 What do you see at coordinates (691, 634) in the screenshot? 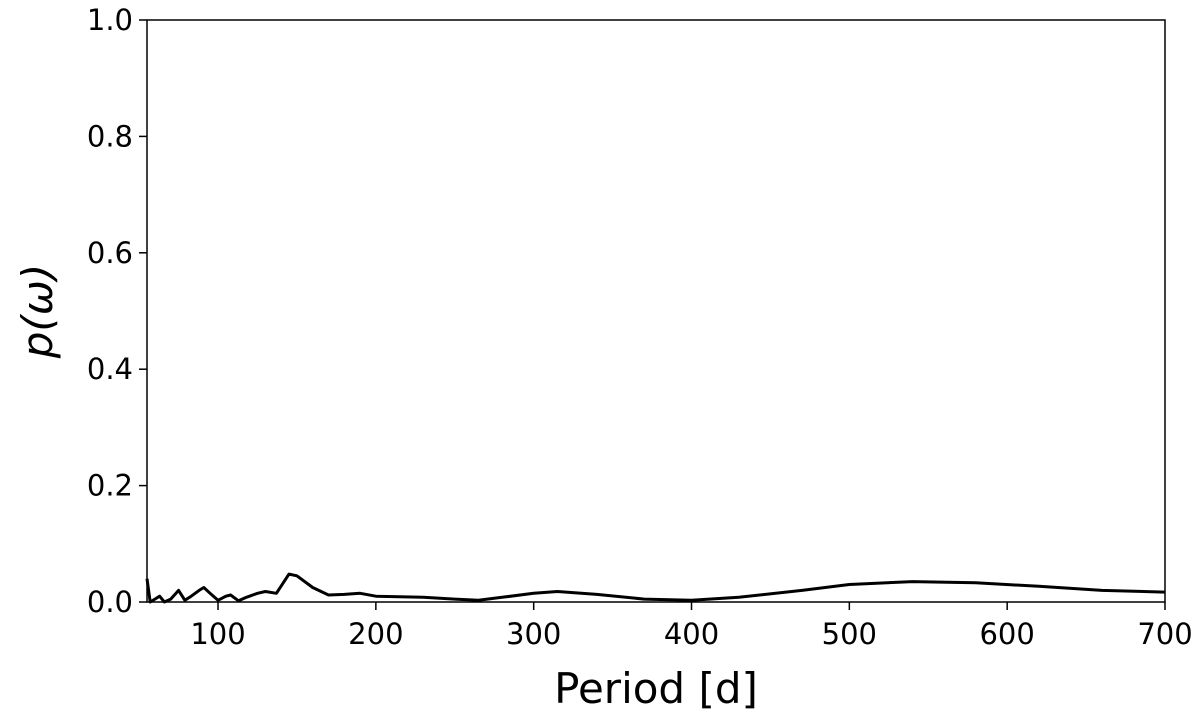
I see `x-tick-label: 400` at bounding box center [691, 634].